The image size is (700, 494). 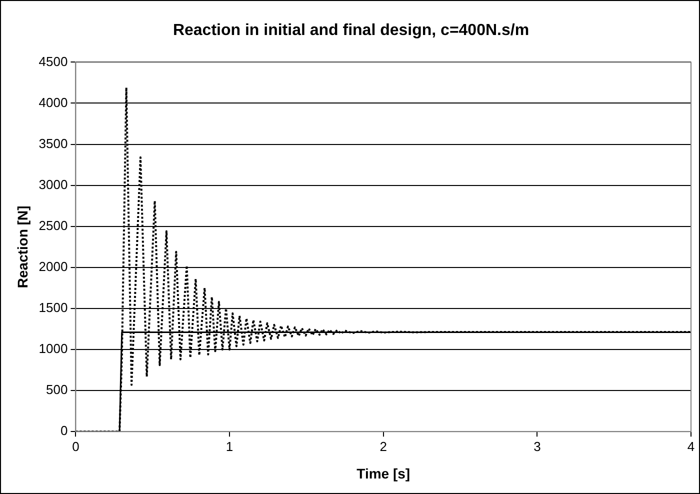 What do you see at coordinates (53, 308) in the screenshot?
I see `y-tick-label: 1500` at bounding box center [53, 308].